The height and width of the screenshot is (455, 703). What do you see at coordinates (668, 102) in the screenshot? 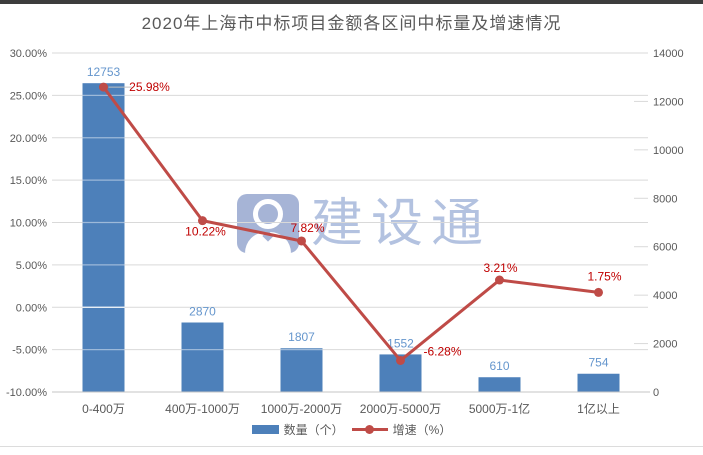
I see `right-axis-tick-label: 12000` at bounding box center [668, 102].